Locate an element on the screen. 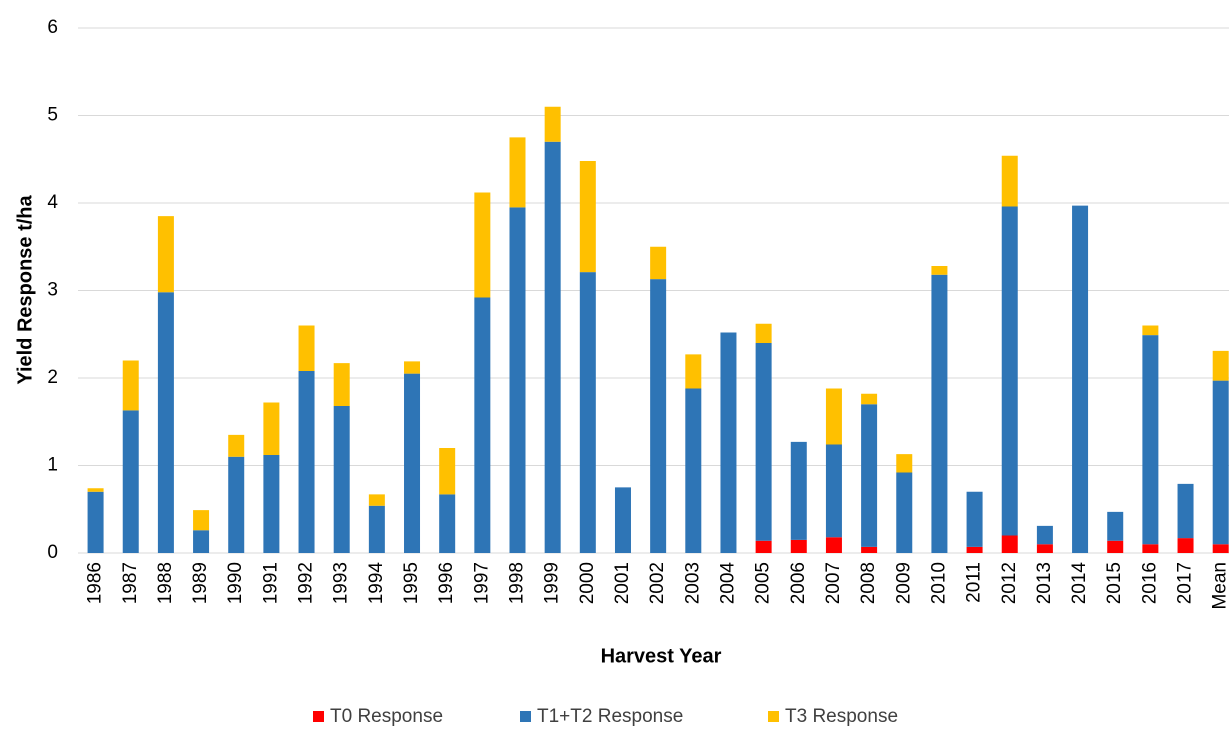 This screenshot has height=729, width=1229. x-tick-label: 2014 is located at coordinates (1079, 583).